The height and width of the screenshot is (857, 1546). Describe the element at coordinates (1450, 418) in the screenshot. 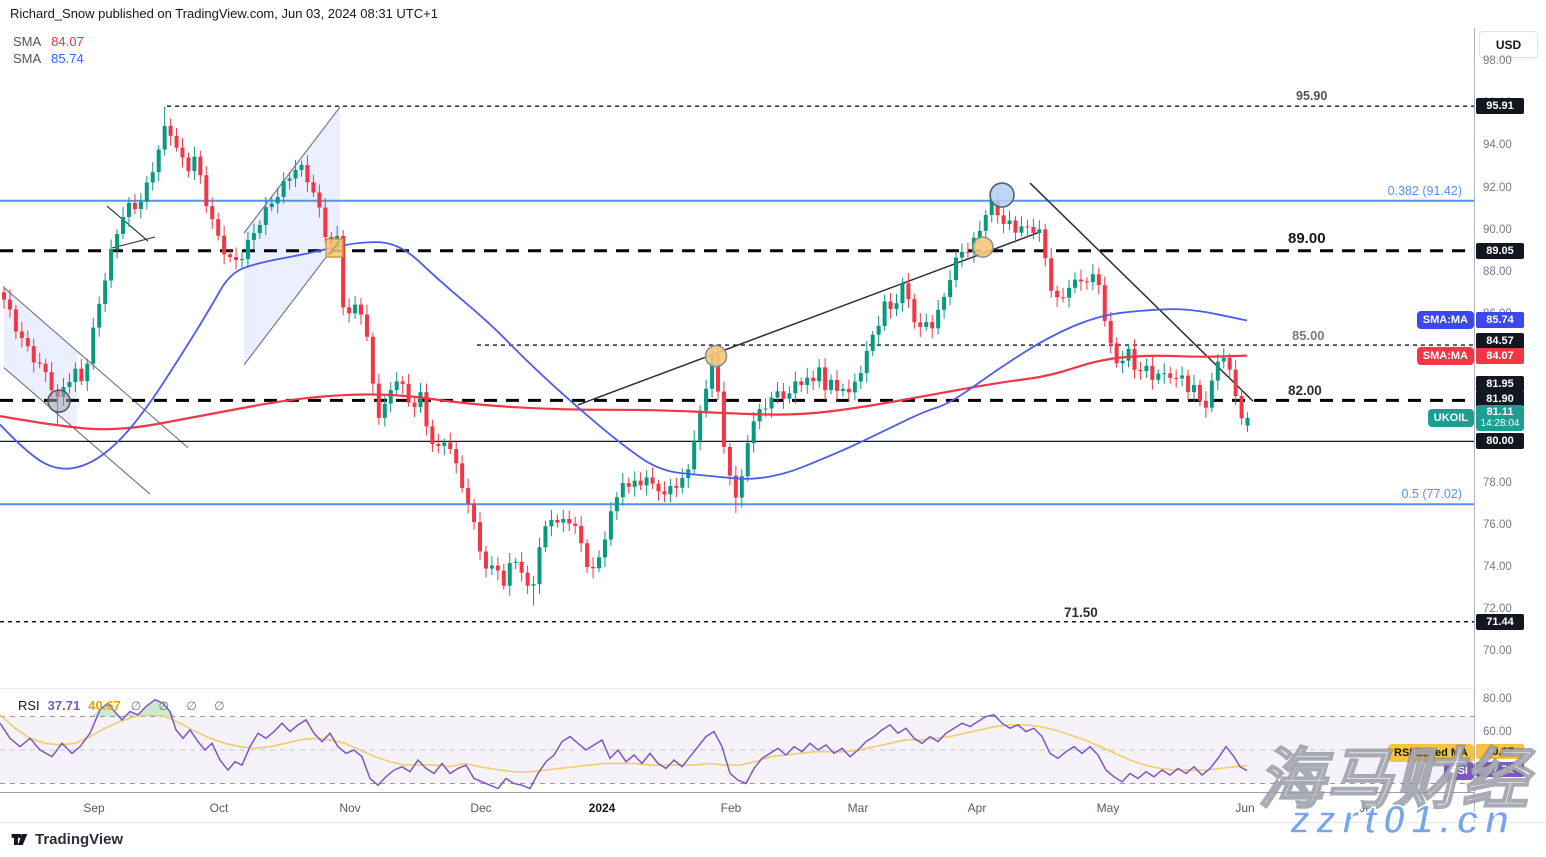

I see `badge-tag-UKOIL: UKOIL` at that location.